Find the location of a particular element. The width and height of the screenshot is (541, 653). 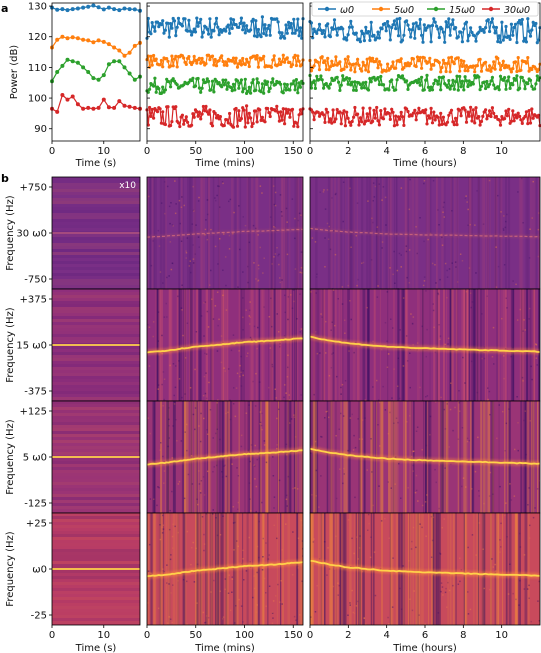

y-tick-label: -25 is located at coordinates (39, 616).